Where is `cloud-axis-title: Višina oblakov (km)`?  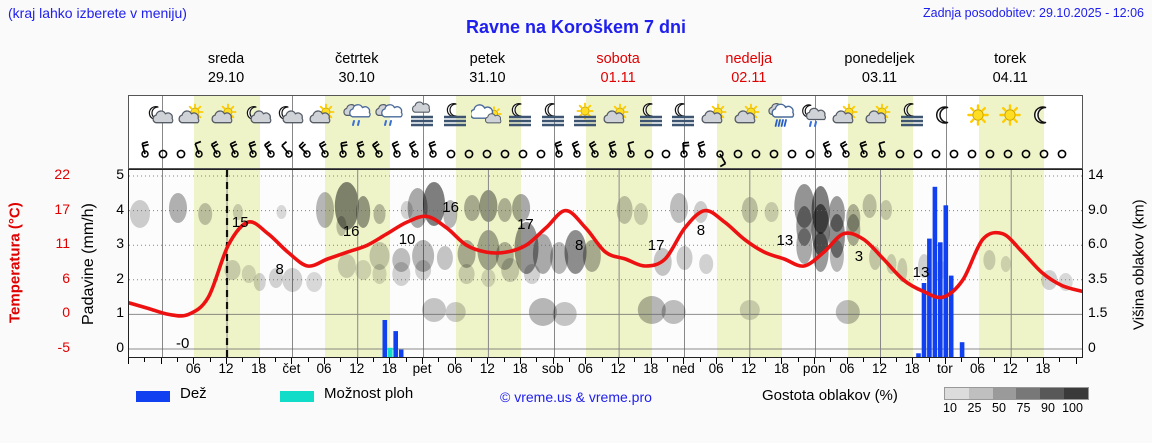
cloud-axis-title: Višina oblakov (km) is located at coordinates (1139, 265).